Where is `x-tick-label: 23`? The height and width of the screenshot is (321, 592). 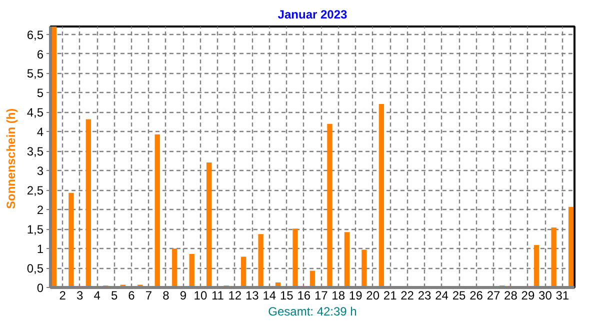
x-tick-label: 23 is located at coordinates (425, 295).